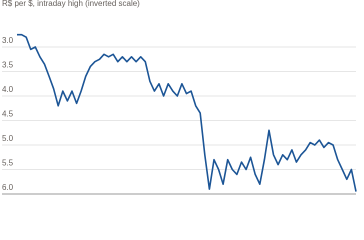 Image resolution: width=364 pixels, height=240 pixels. I want to click on y-tick-label: 4.0, so click(8, 89).